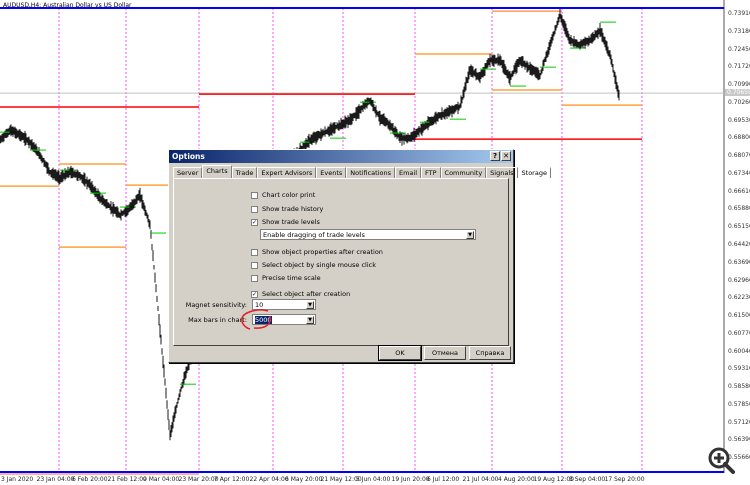  Describe the element at coordinates (408, 172) in the screenshot. I see `tab-email: Email` at that location.